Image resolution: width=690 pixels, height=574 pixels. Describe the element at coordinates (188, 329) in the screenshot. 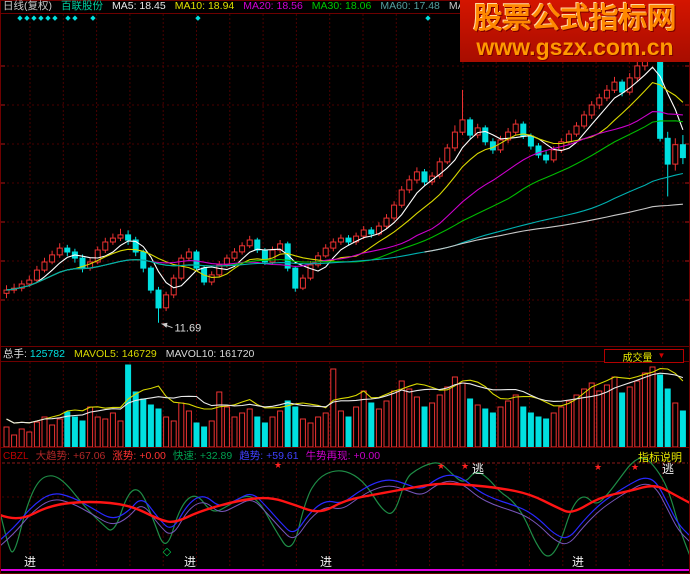

I see `svg-text: 11.69` at that location.